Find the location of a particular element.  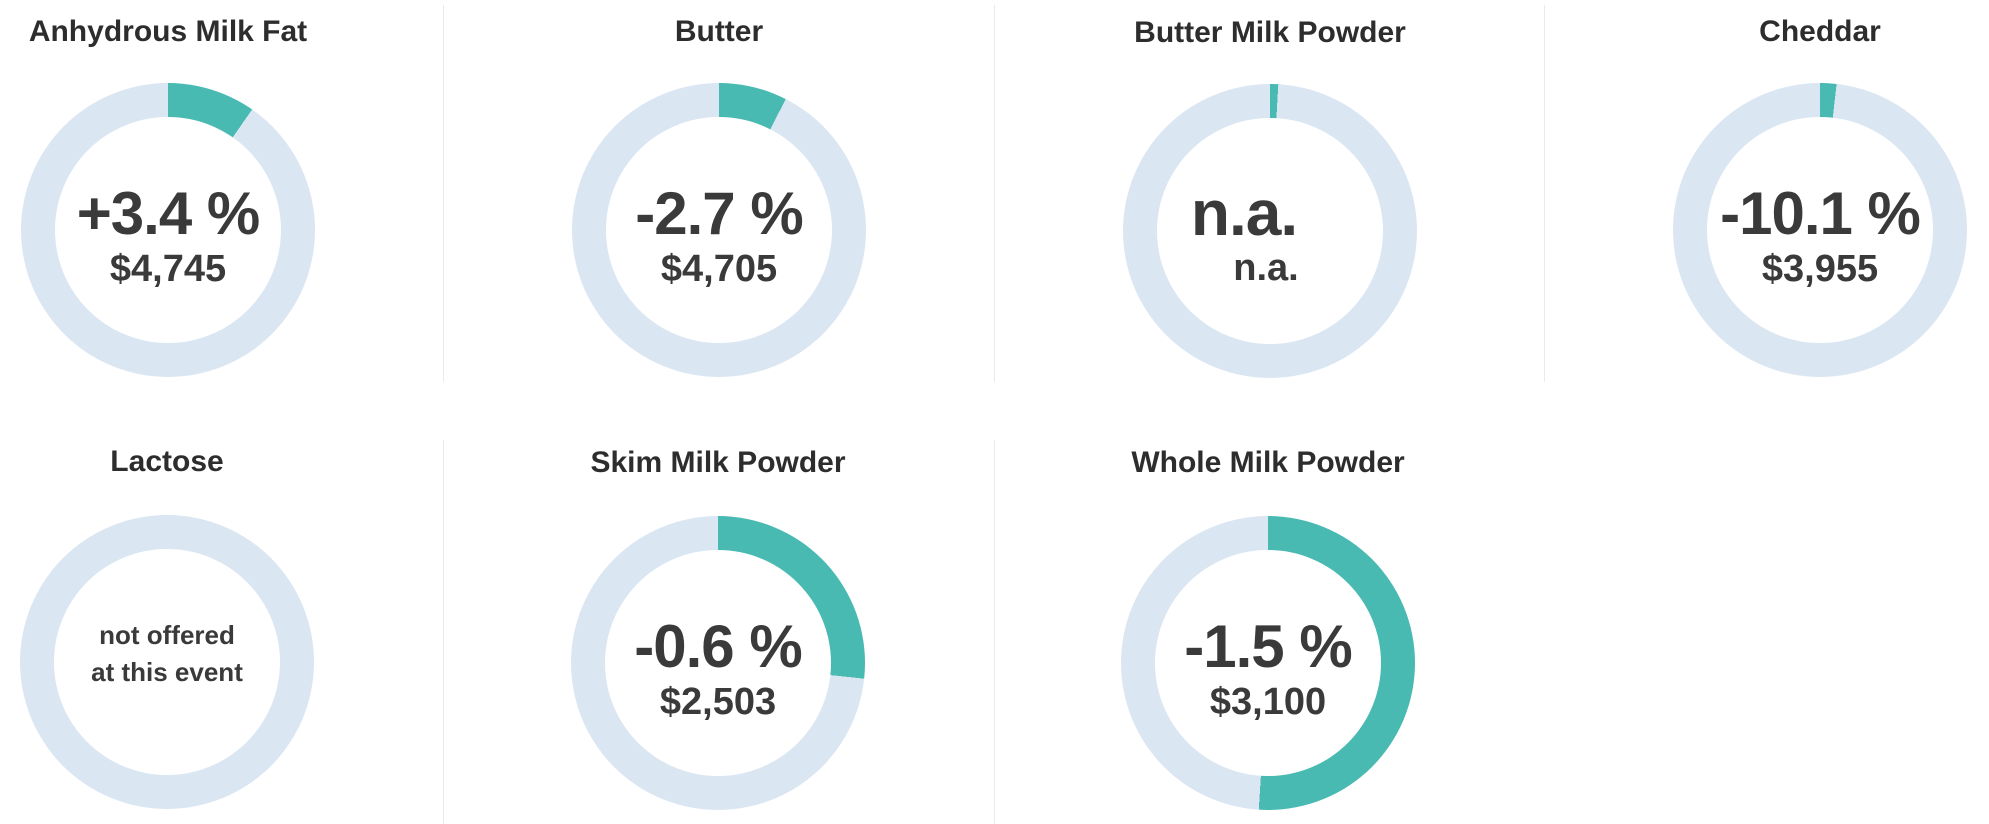

gauge-center: -1.5 % $3,100 is located at coordinates (1268, 663).